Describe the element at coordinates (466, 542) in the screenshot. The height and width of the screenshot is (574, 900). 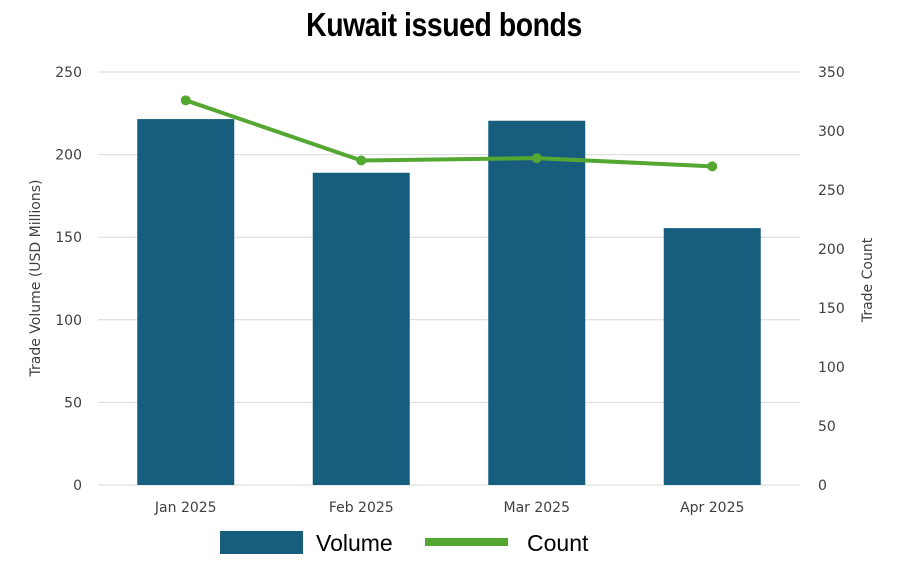
I see `legend-swatch-count` at that location.